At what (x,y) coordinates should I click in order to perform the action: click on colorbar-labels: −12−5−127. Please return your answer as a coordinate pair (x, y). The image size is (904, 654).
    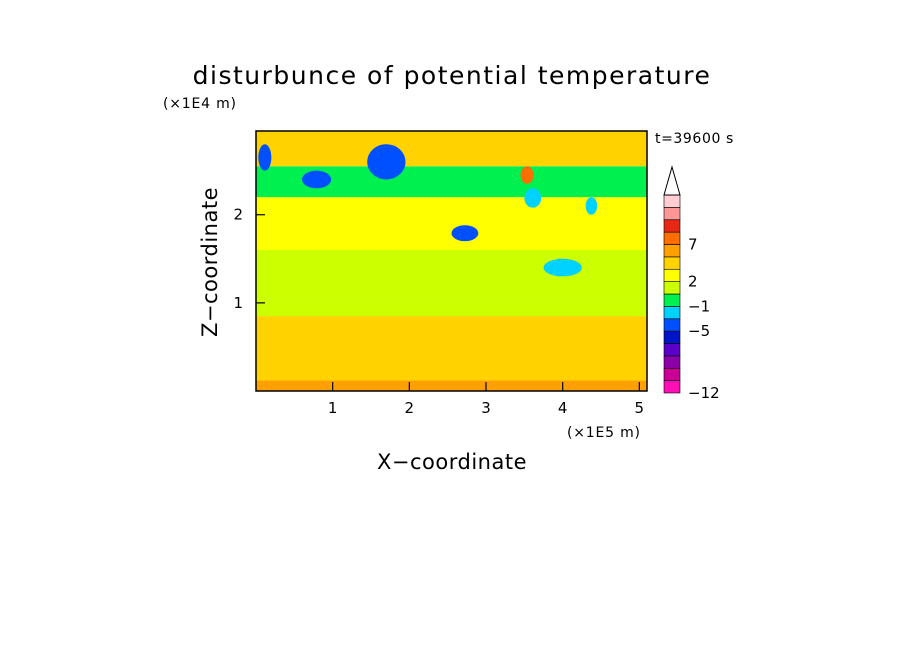
    Looking at the image, I should click on (704, 319).